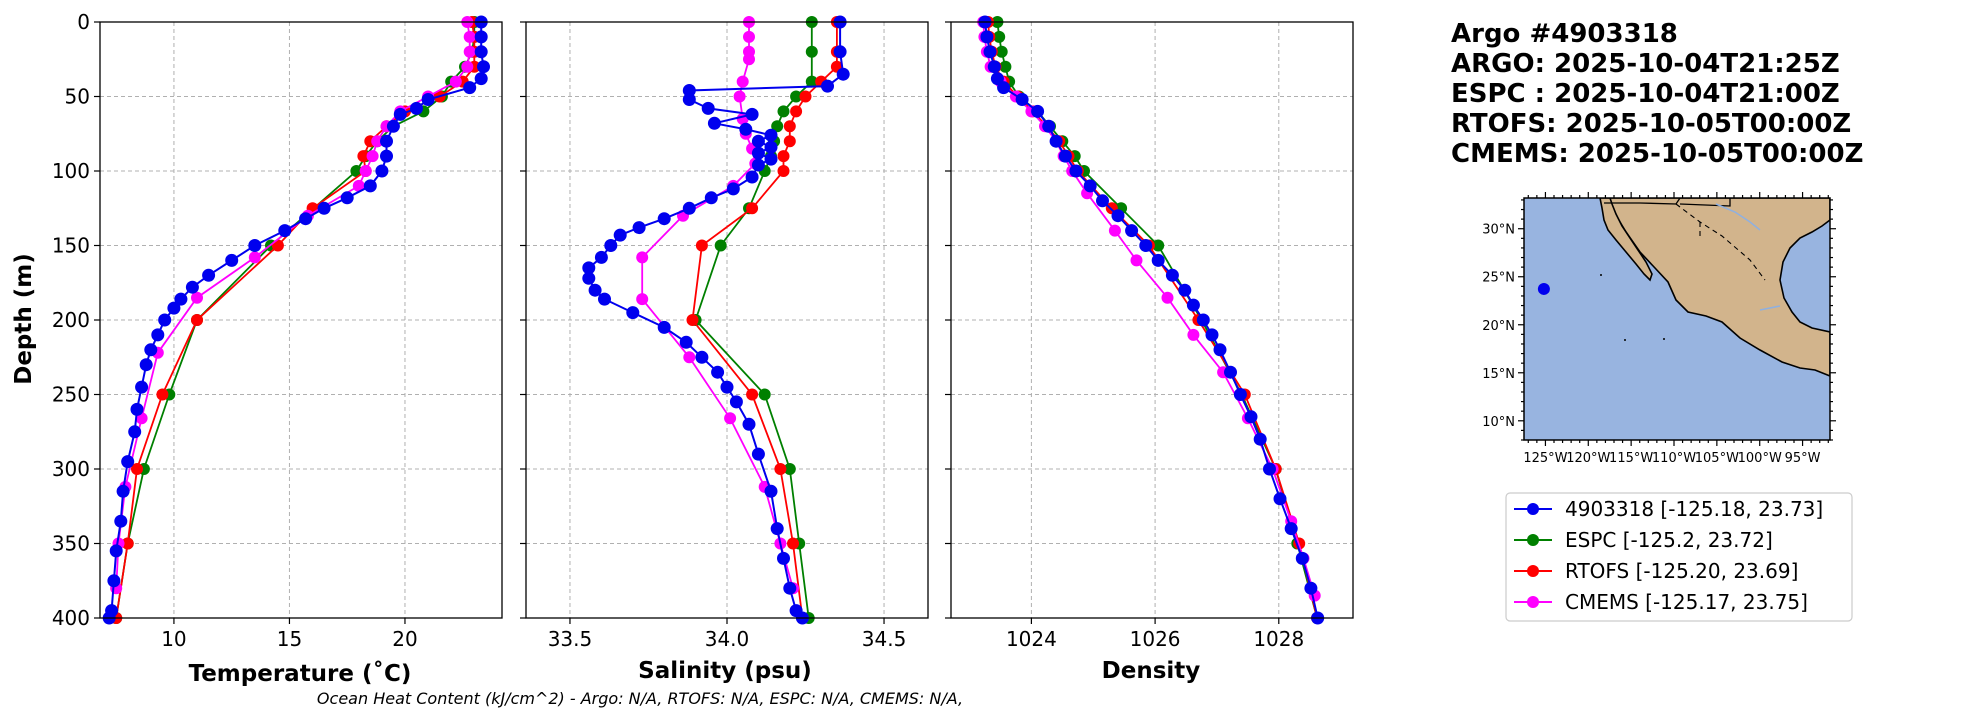  What do you see at coordinates (1564, 34) in the screenshot?
I see `title-line-float-id: Argo #4903318` at bounding box center [1564, 34].